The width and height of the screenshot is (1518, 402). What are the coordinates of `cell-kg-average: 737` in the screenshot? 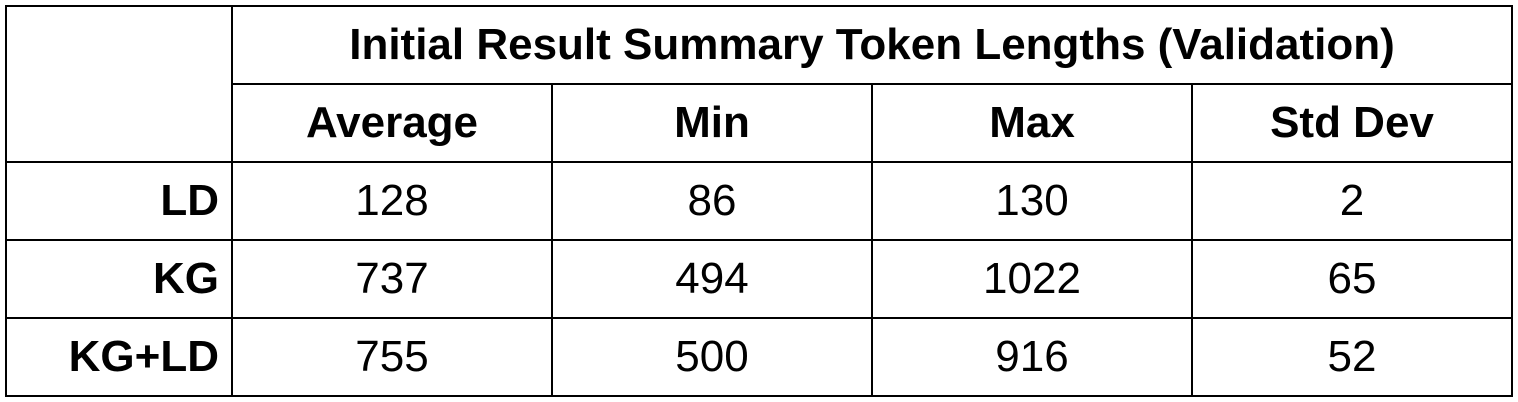 It's located at (392, 279).